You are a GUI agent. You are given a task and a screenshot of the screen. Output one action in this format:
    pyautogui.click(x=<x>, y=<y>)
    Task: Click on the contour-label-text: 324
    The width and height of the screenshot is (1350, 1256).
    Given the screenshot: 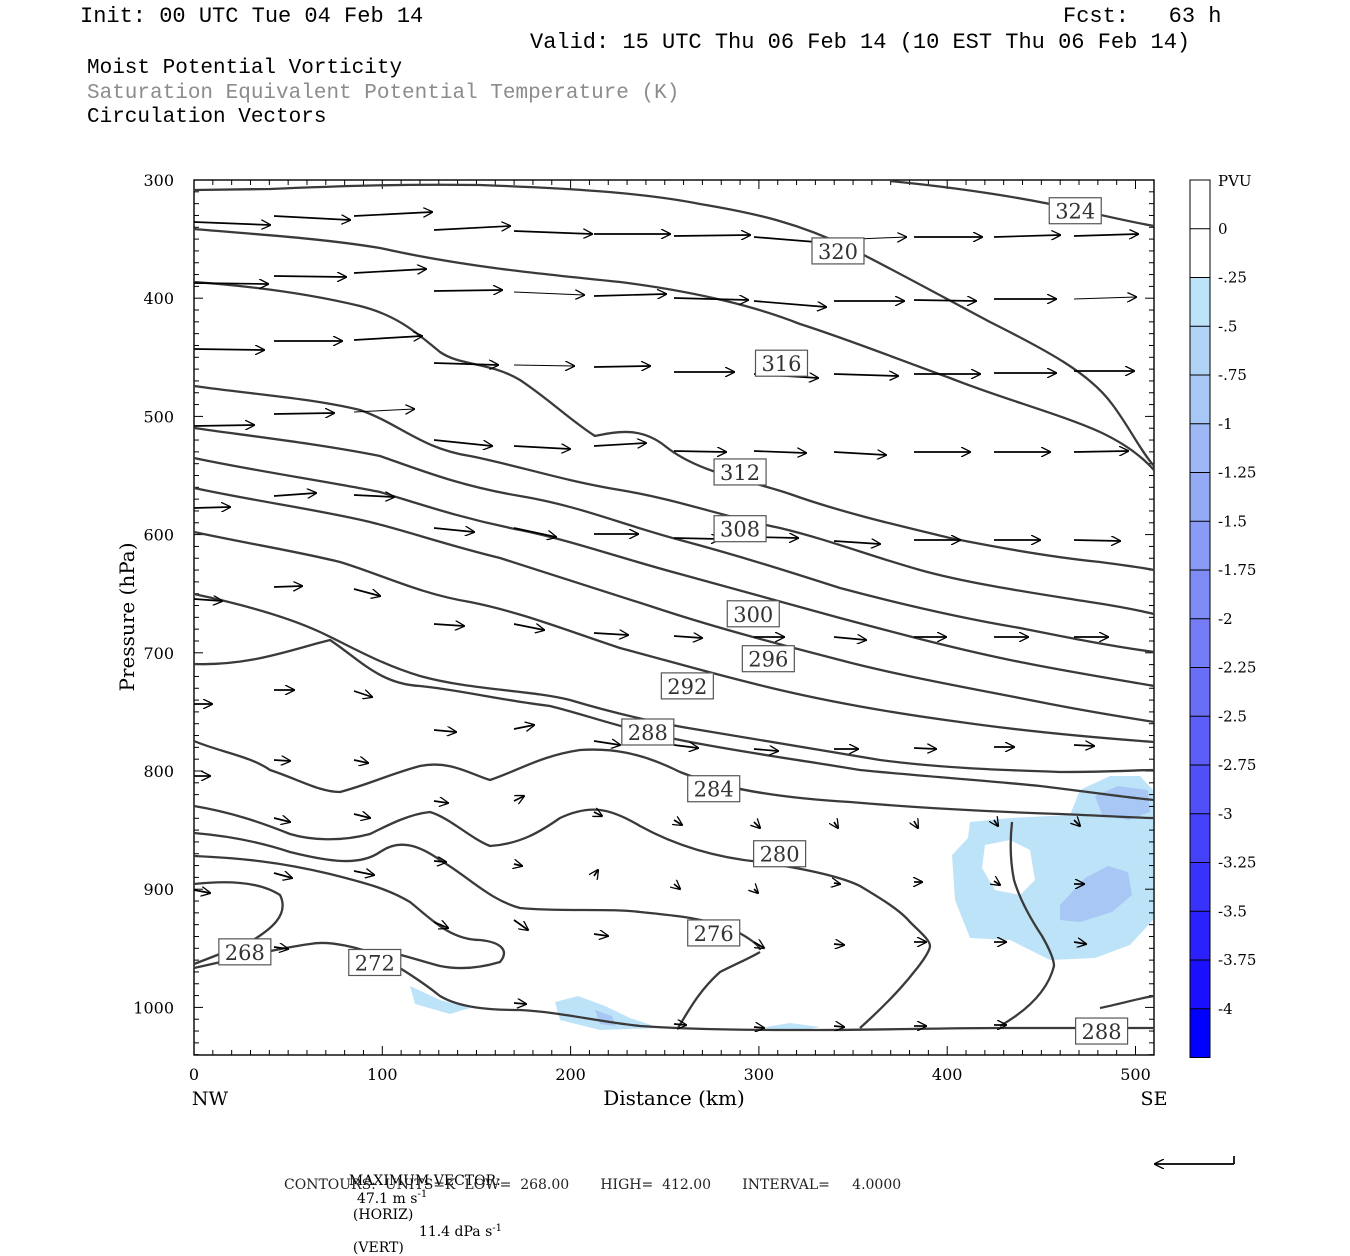 What is the action you would take?
    pyautogui.click(x=1075, y=212)
    